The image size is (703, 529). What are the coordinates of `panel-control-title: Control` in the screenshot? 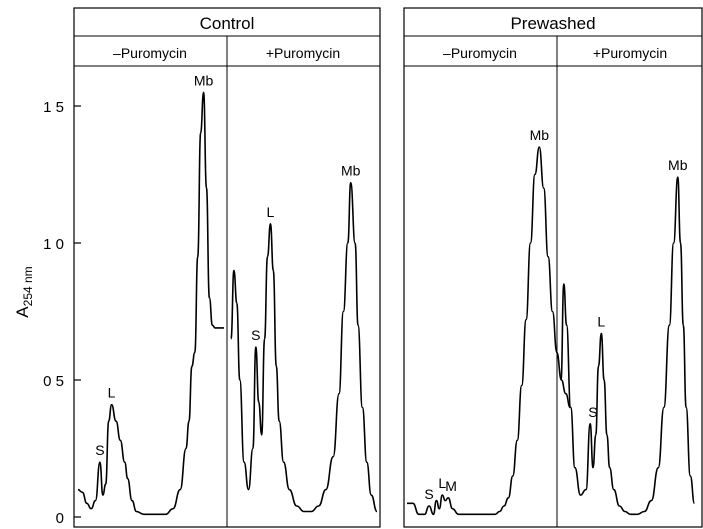 It's located at (227, 23).